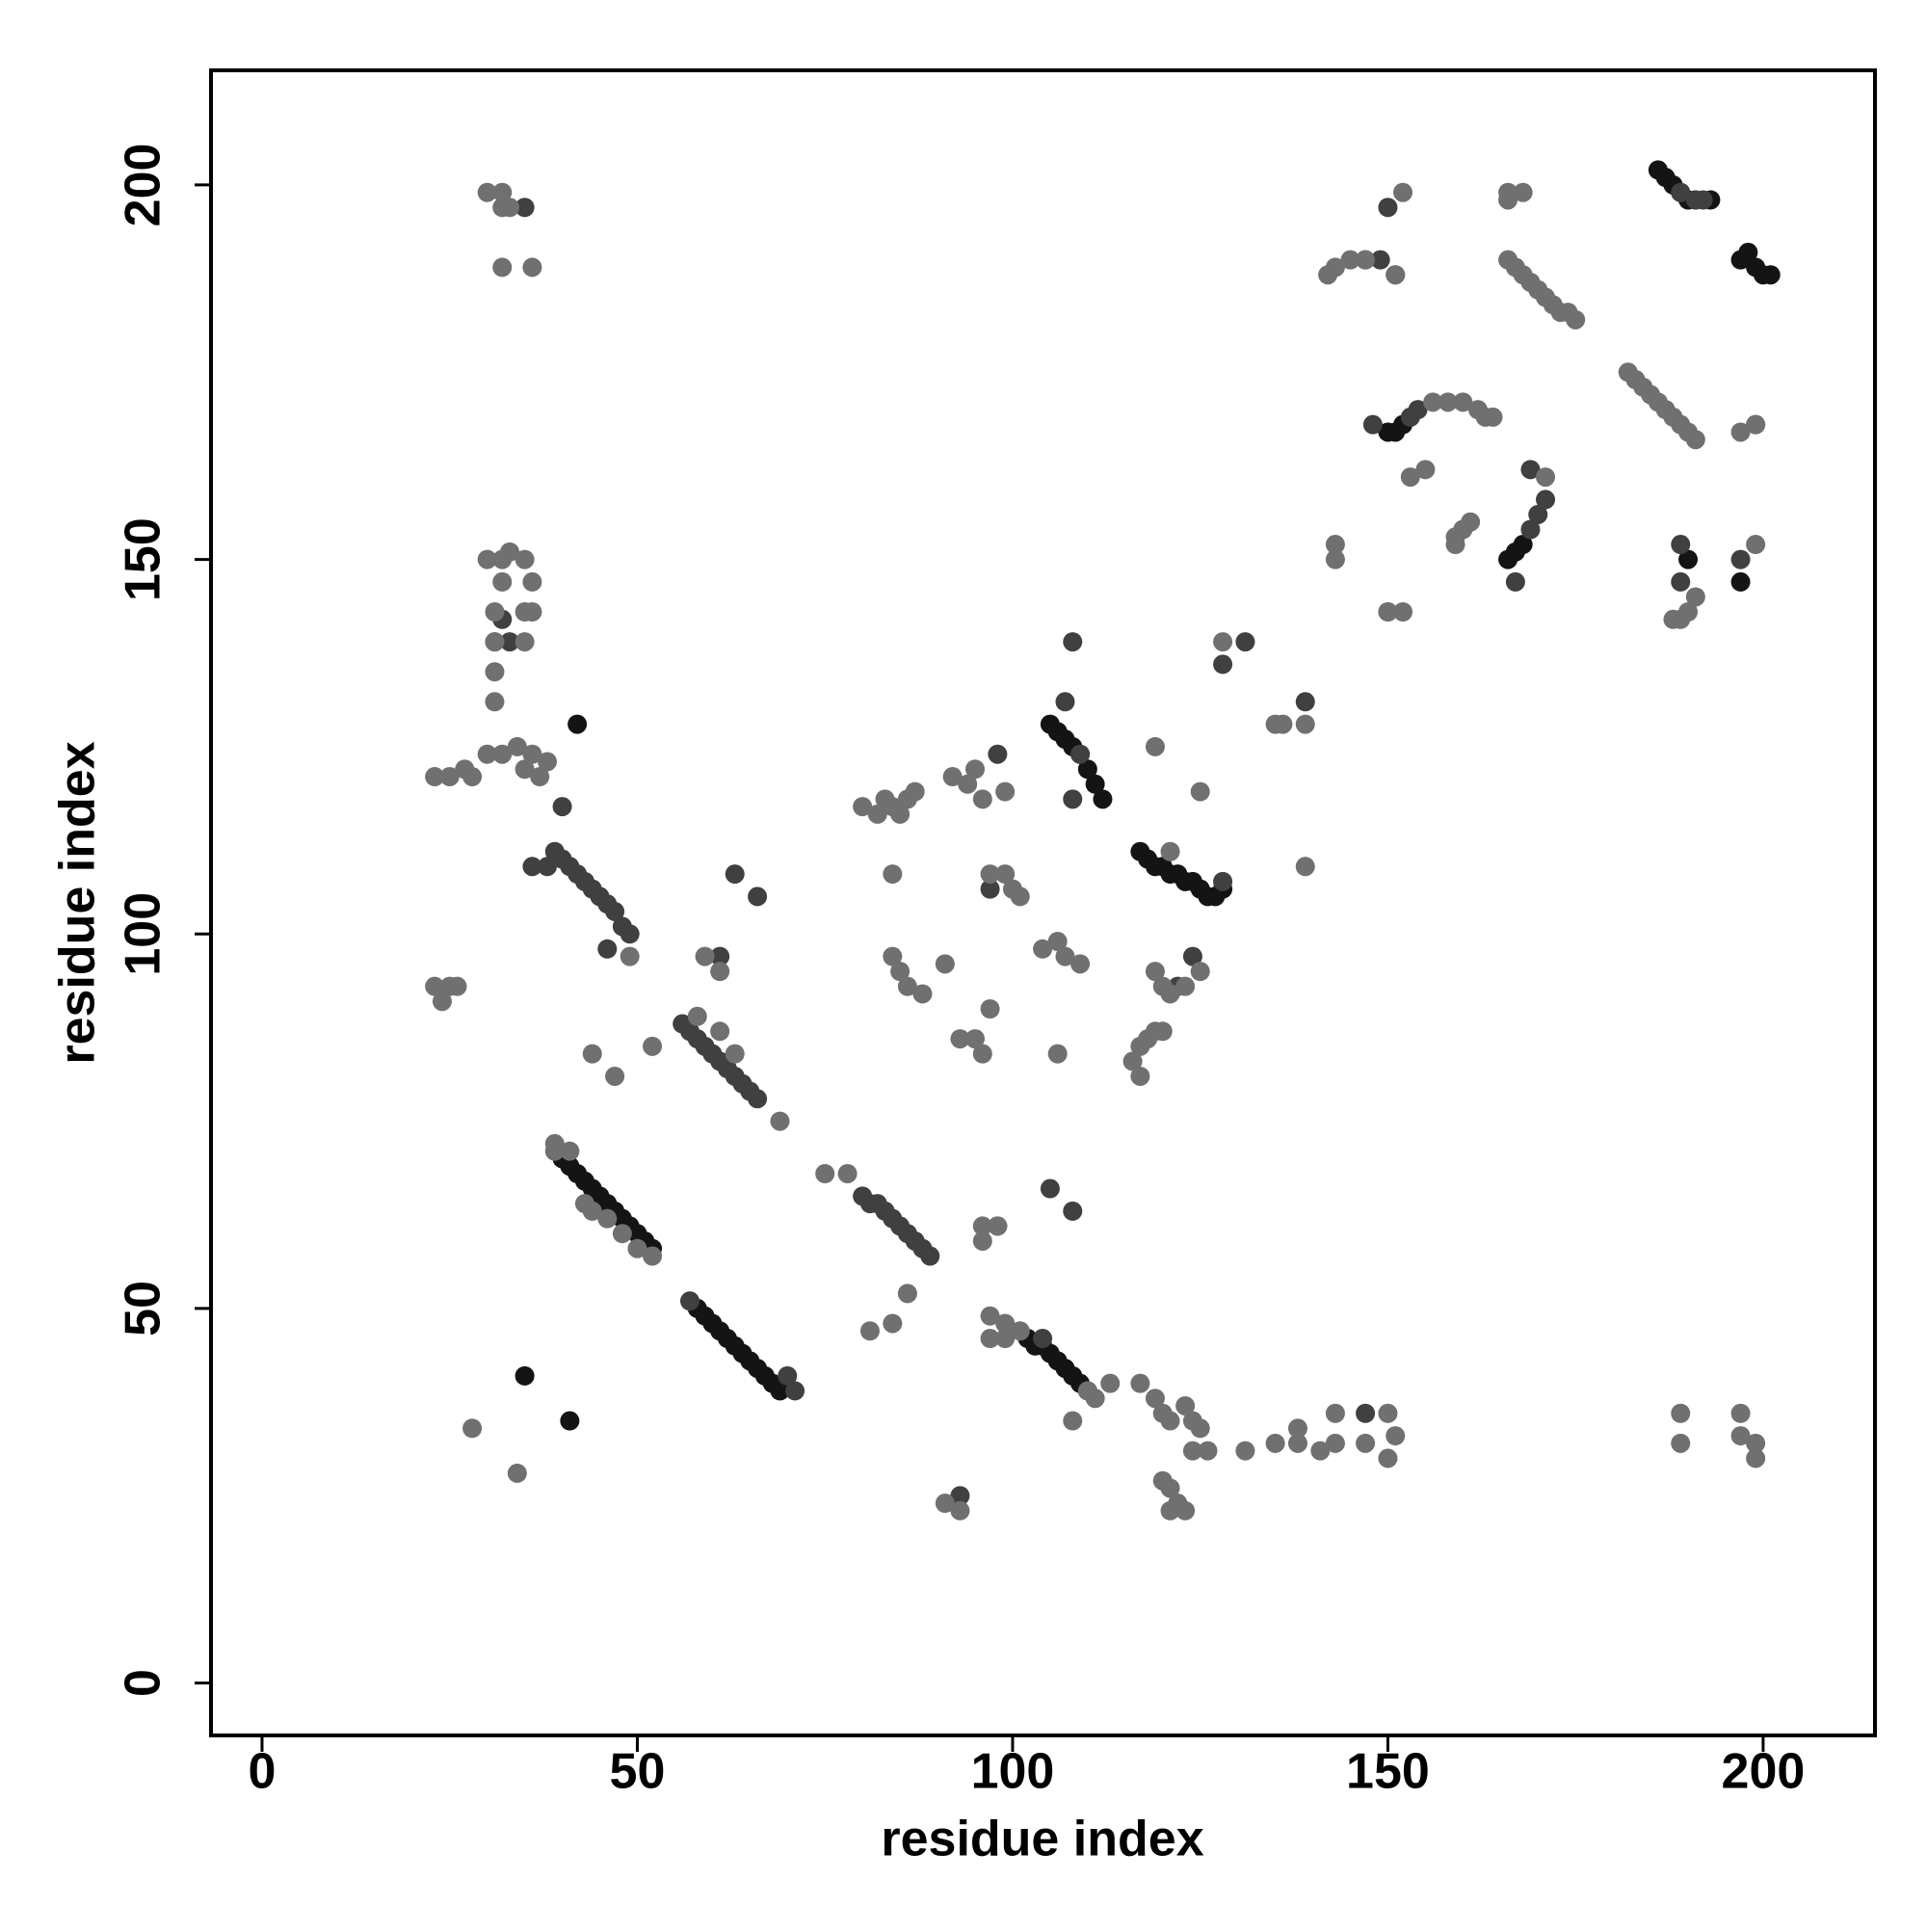 Image resolution: width=1927 pixels, height=1932 pixels. What do you see at coordinates (263, 1772) in the screenshot?
I see `x-tick-label: 0` at bounding box center [263, 1772].